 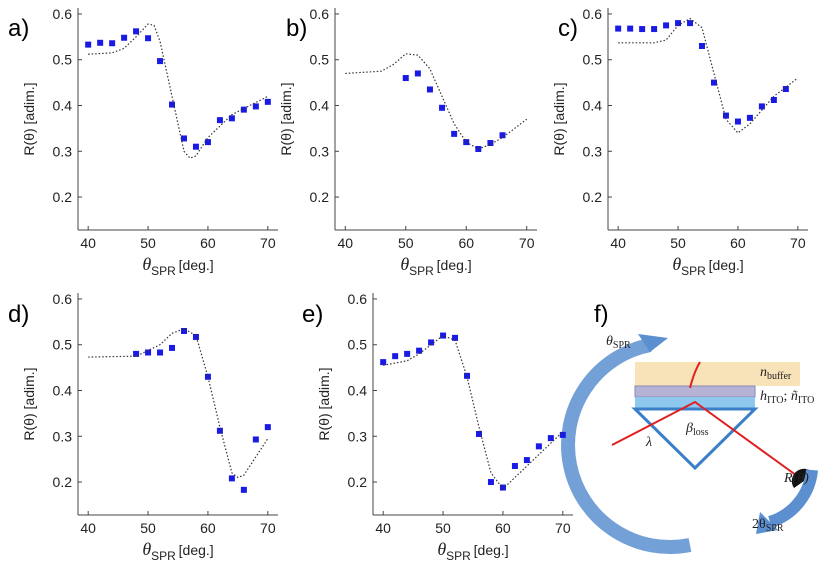 What do you see at coordinates (648, 442) in the screenshot?
I see `lambda-label: λ` at bounding box center [648, 442].